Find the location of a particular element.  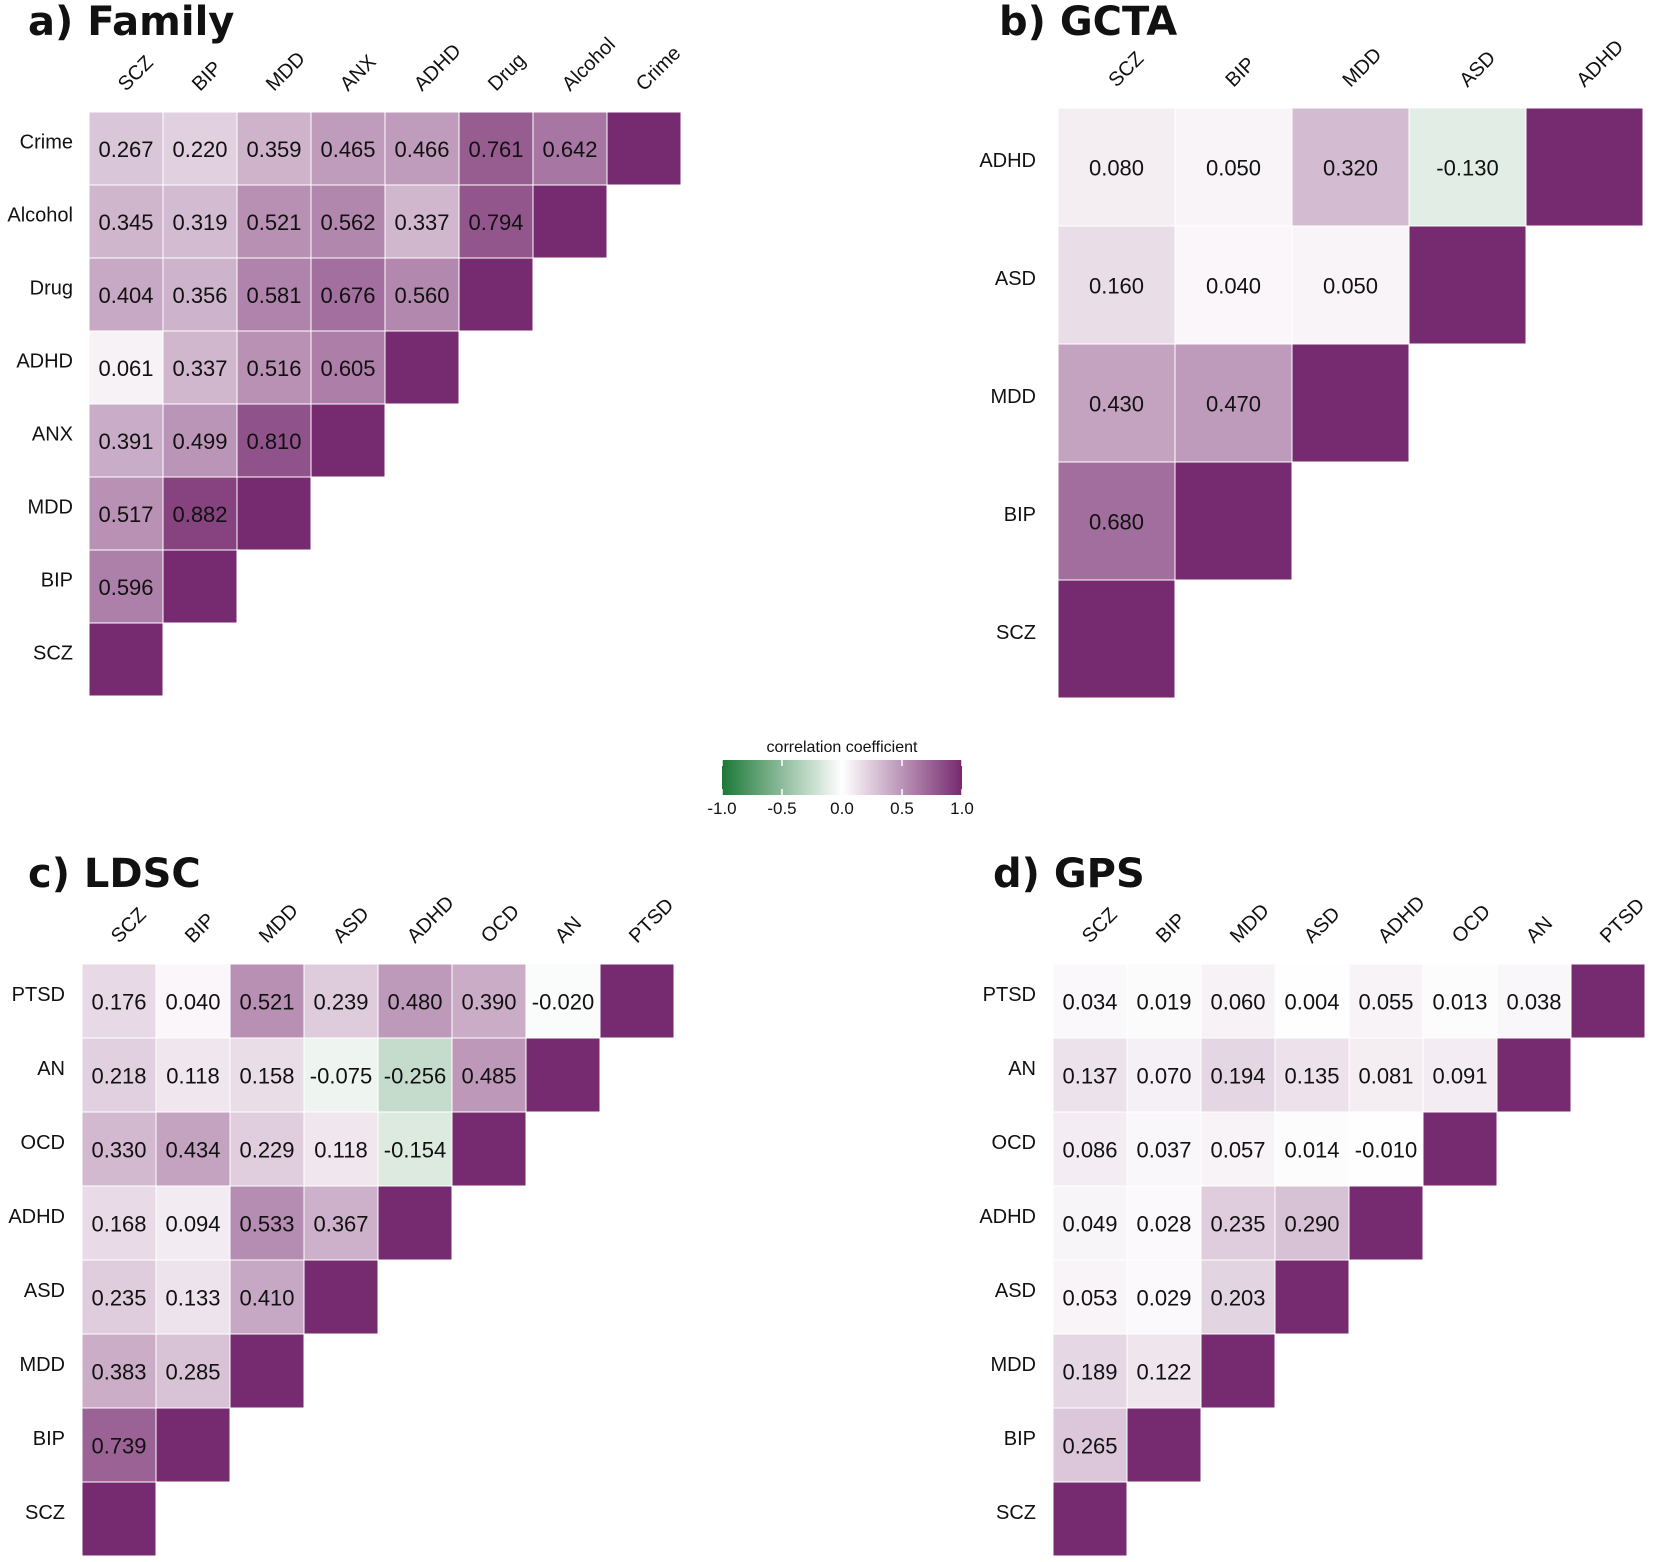

cell-value-label: -0.256 is located at coordinates (415, 1076).